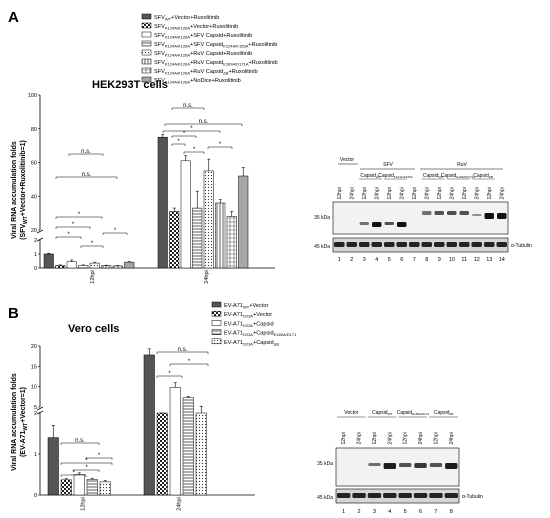 Image resolution: width=550 pixels, height=518 pixels. What do you see at coordinates (483, 176) in the screenshot?
I see `blot-a-group-label: CapsidΔB` at bounding box center [483, 176].